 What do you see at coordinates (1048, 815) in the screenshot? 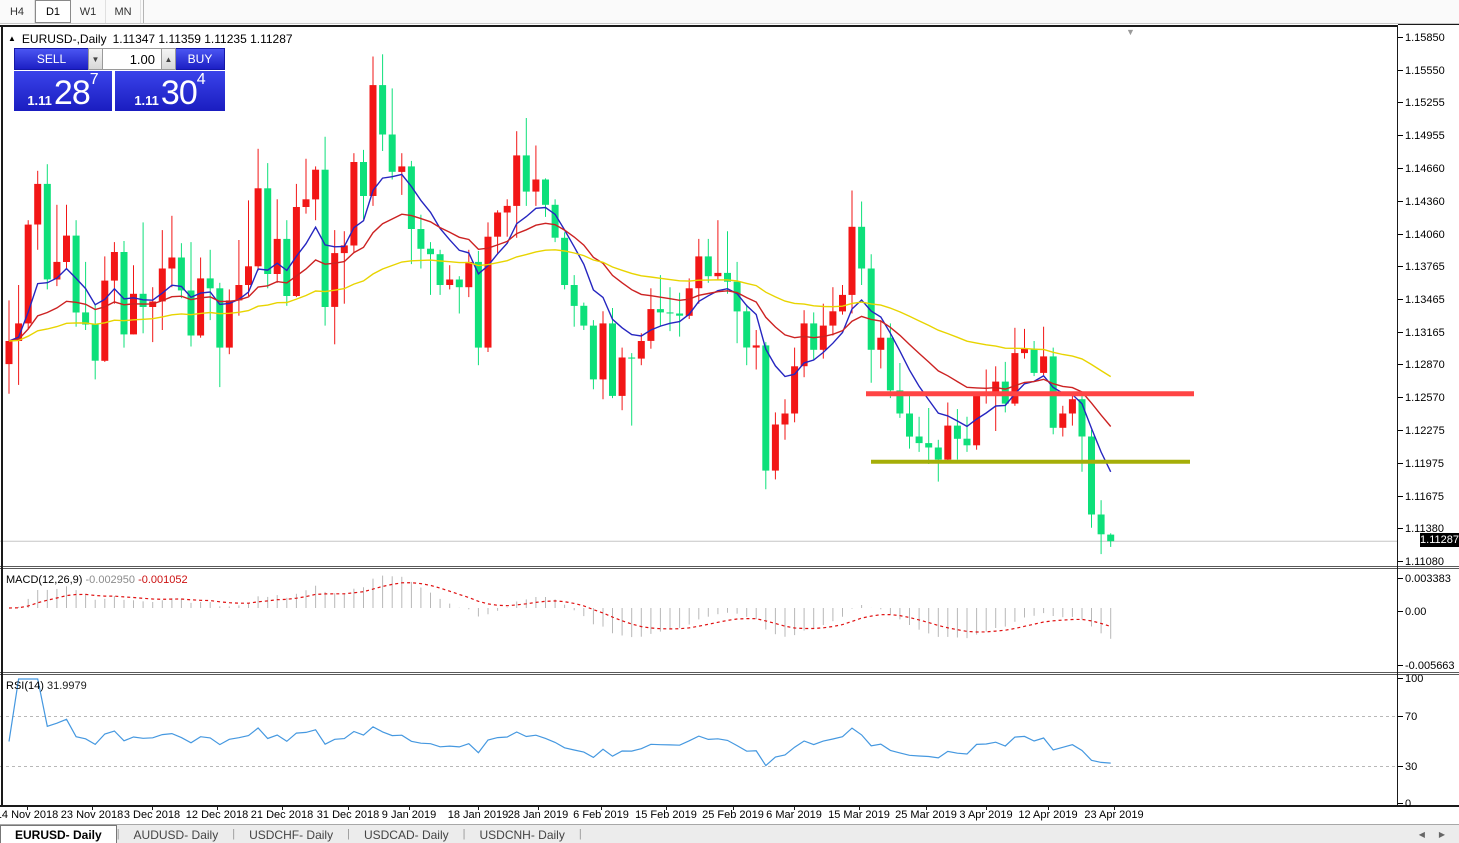
I see `date-axis-label: 12 Apr 2019` at bounding box center [1048, 815].